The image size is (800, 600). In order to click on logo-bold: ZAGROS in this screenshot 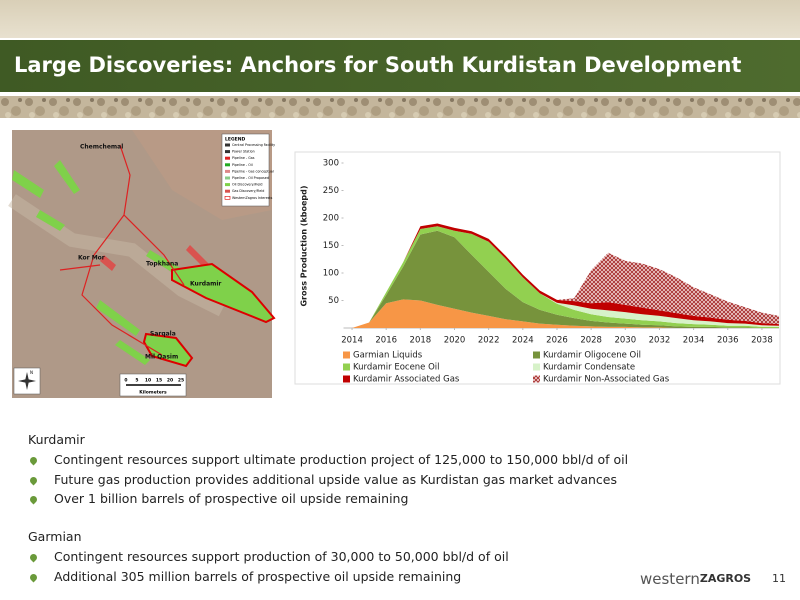, I will do `click(725, 578)`.